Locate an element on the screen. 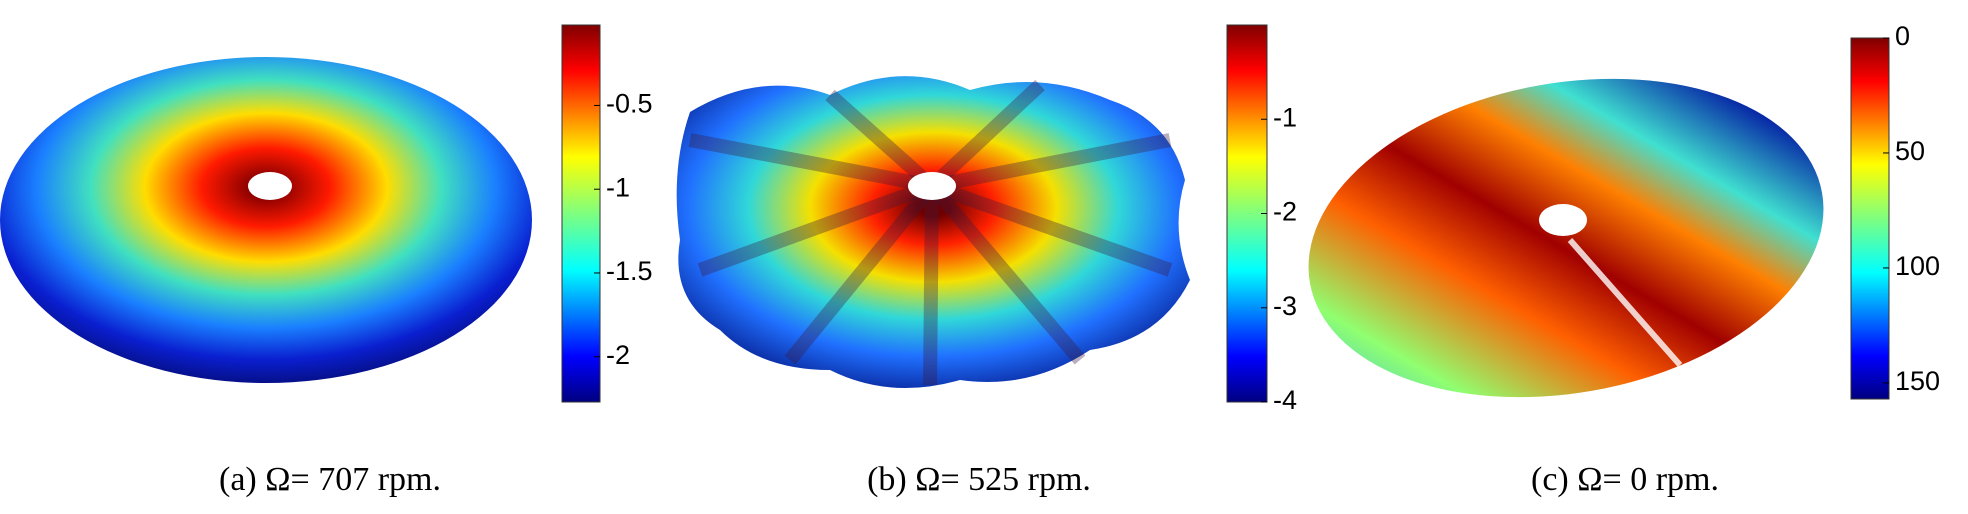 The width and height of the screenshot is (1968, 514). colorbar-tick-label: 150 is located at coordinates (1917, 381).